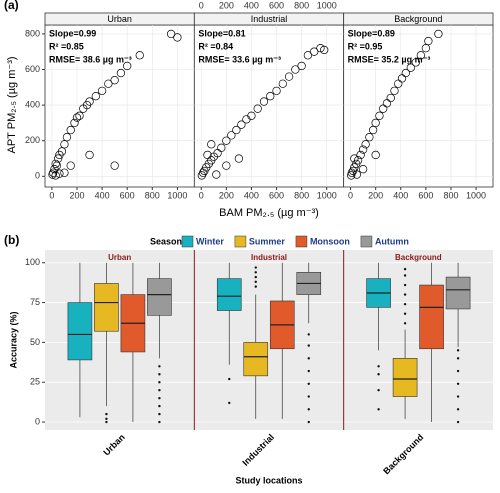 The height and width of the screenshot is (493, 500). What do you see at coordinates (32, 33) in the screenshot?
I see `y-tick-label: 800` at bounding box center [32, 33].